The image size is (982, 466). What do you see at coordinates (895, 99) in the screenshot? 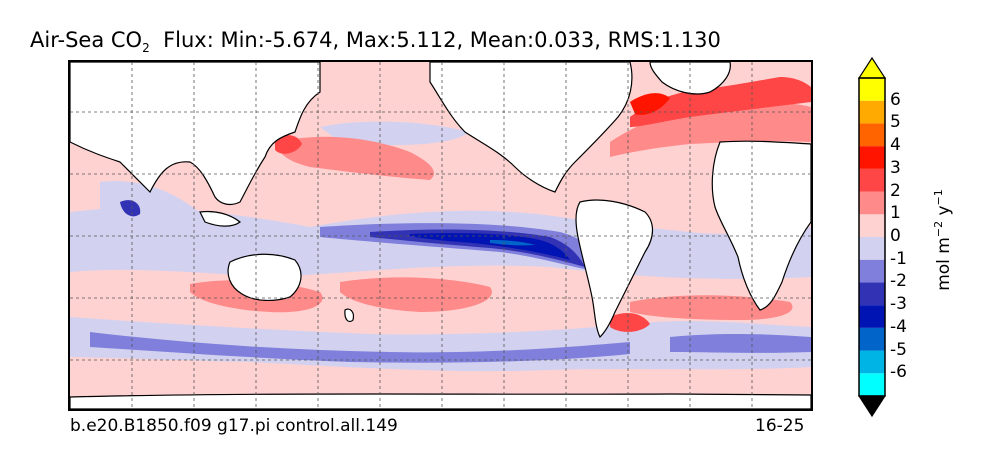
I see `colorbar-tick-label: 6` at bounding box center [895, 99].